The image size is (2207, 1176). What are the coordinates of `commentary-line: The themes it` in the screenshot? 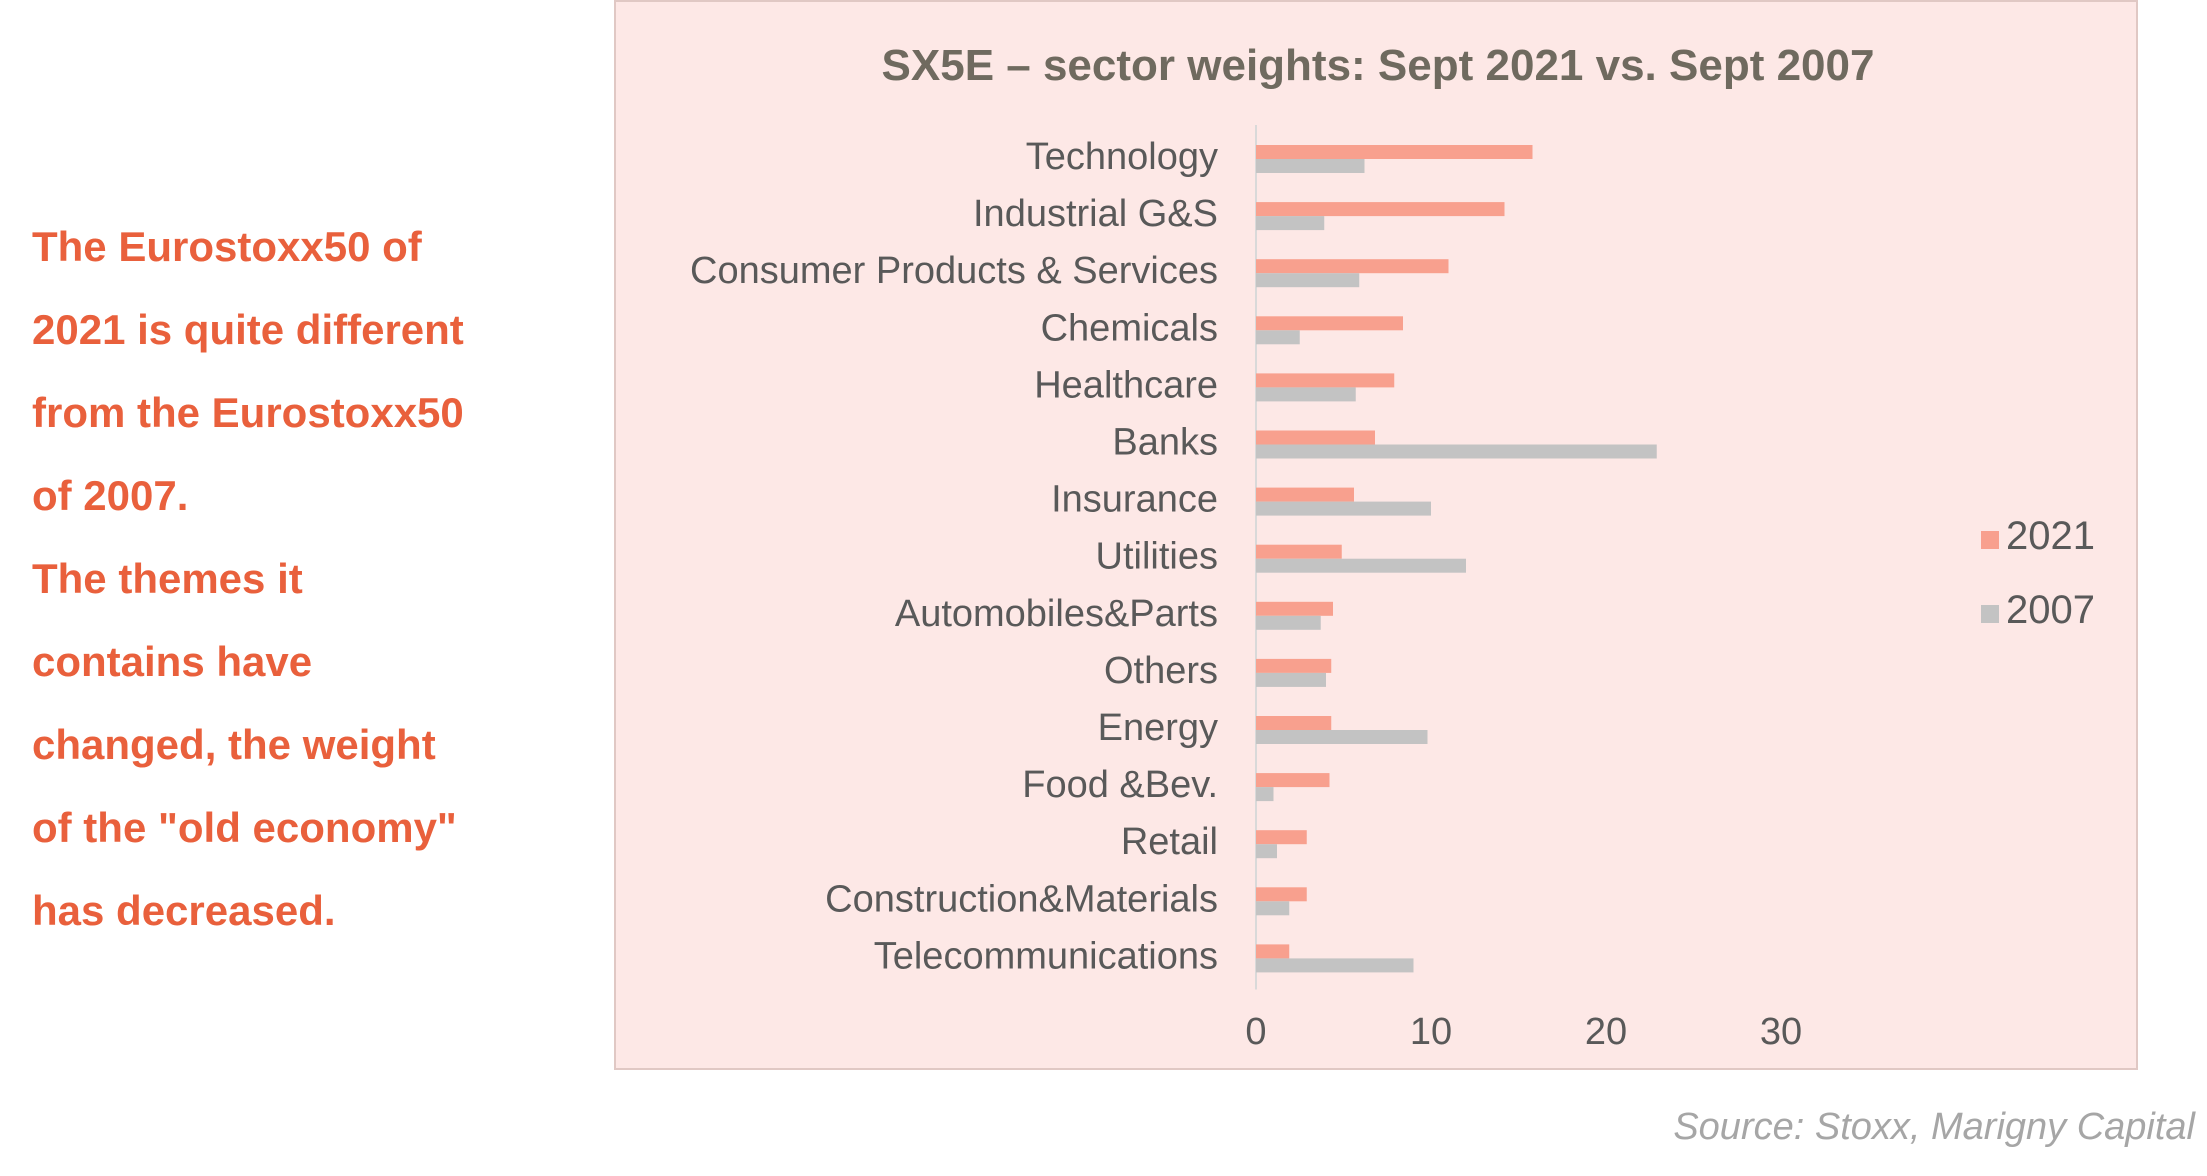 It's located at (167, 578).